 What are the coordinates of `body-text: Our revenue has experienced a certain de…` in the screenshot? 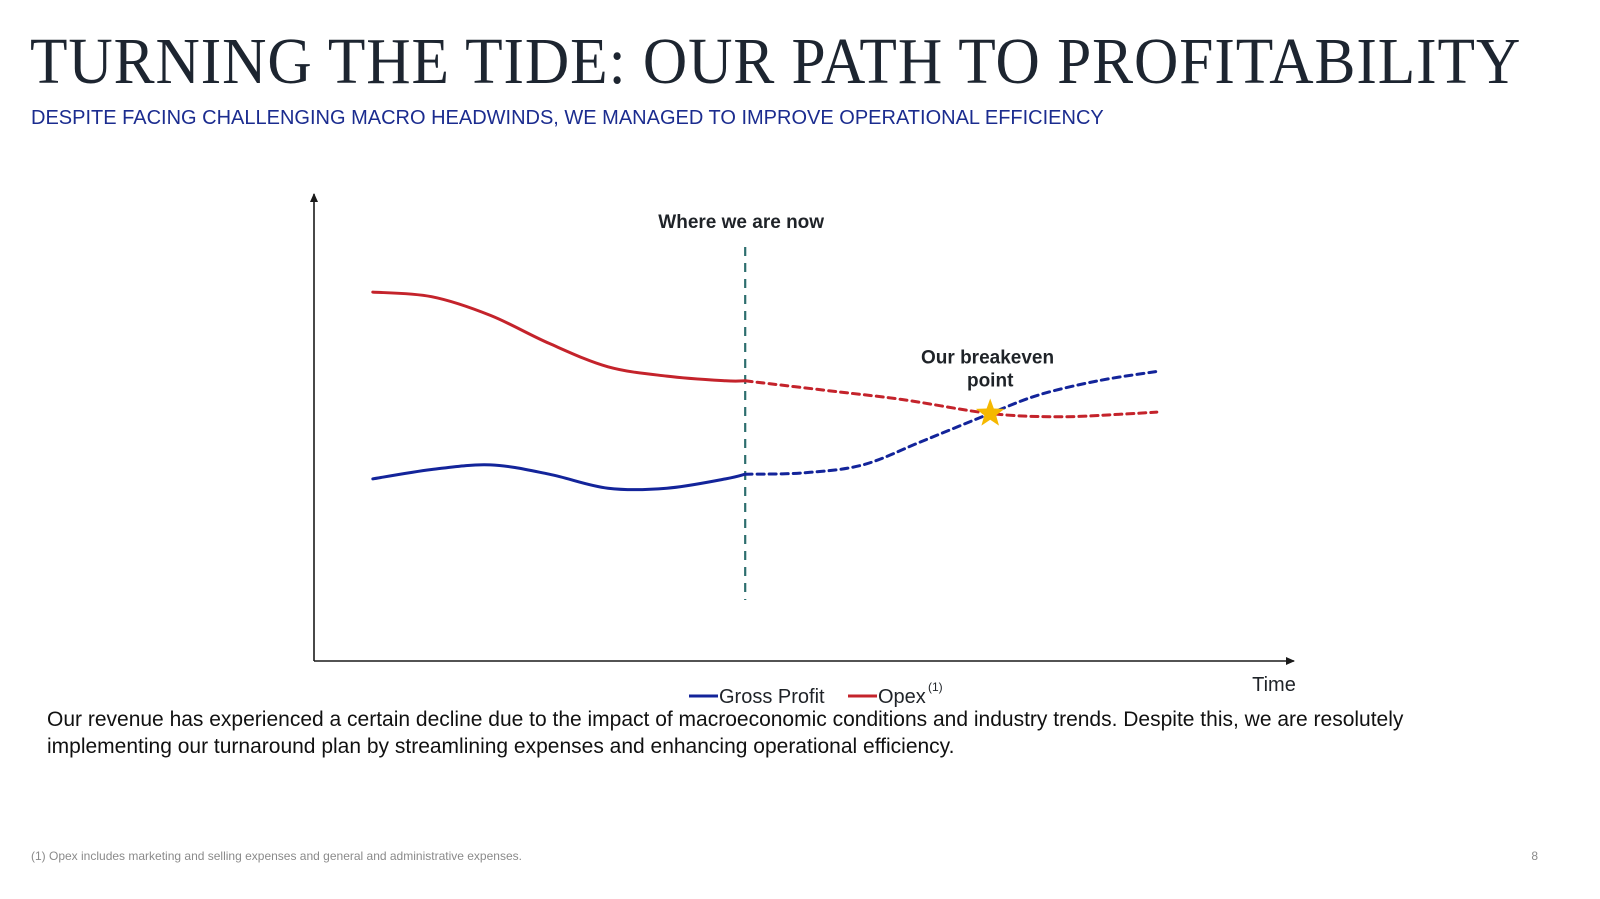 It's located at (725, 733).